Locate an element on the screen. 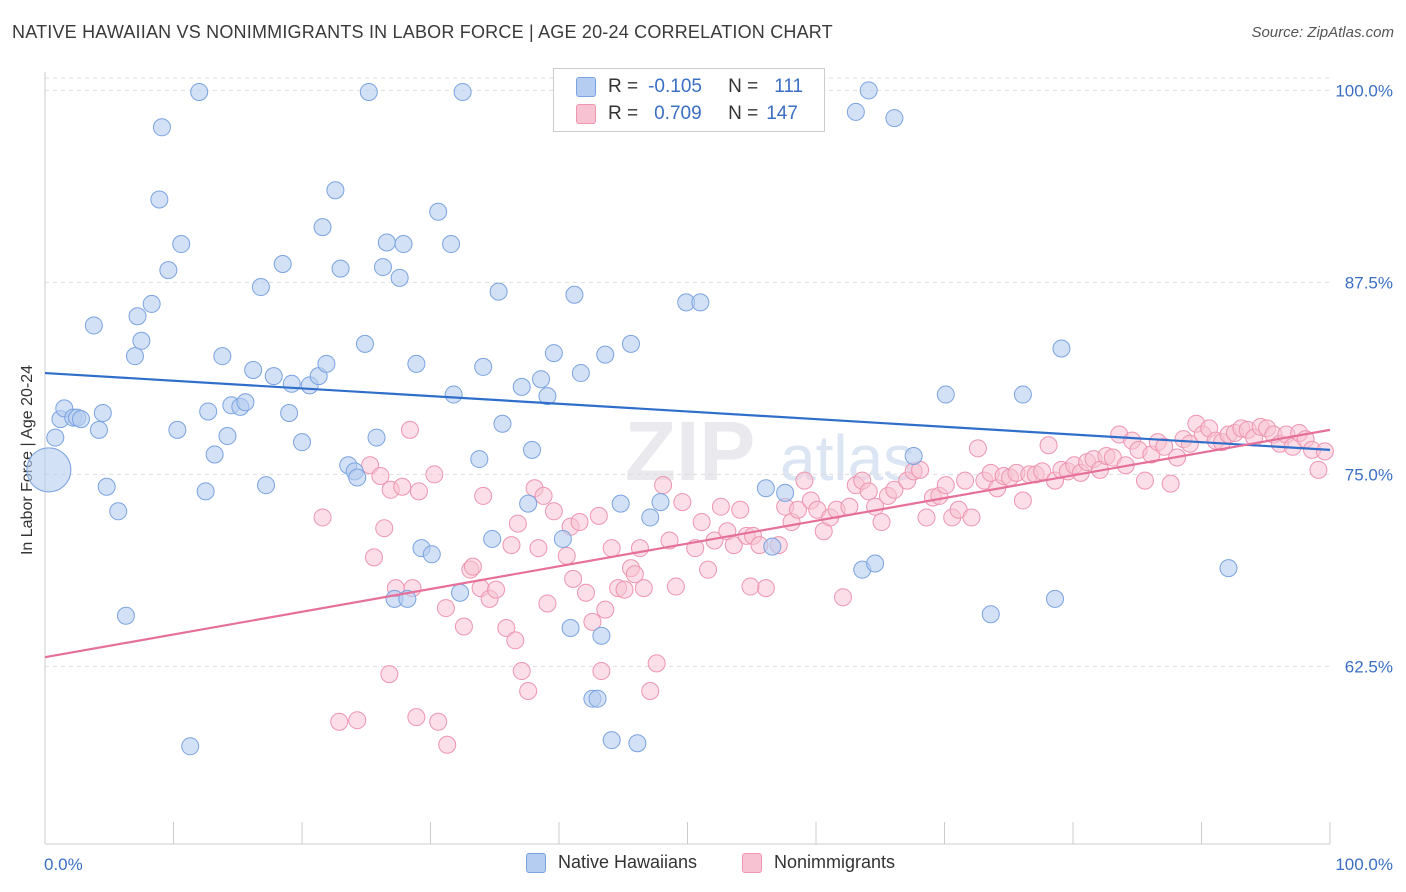 This screenshot has height=892, width=1406. legend-row-nonimmigrants: R = 0.709 N = 147 is located at coordinates (676, 114).